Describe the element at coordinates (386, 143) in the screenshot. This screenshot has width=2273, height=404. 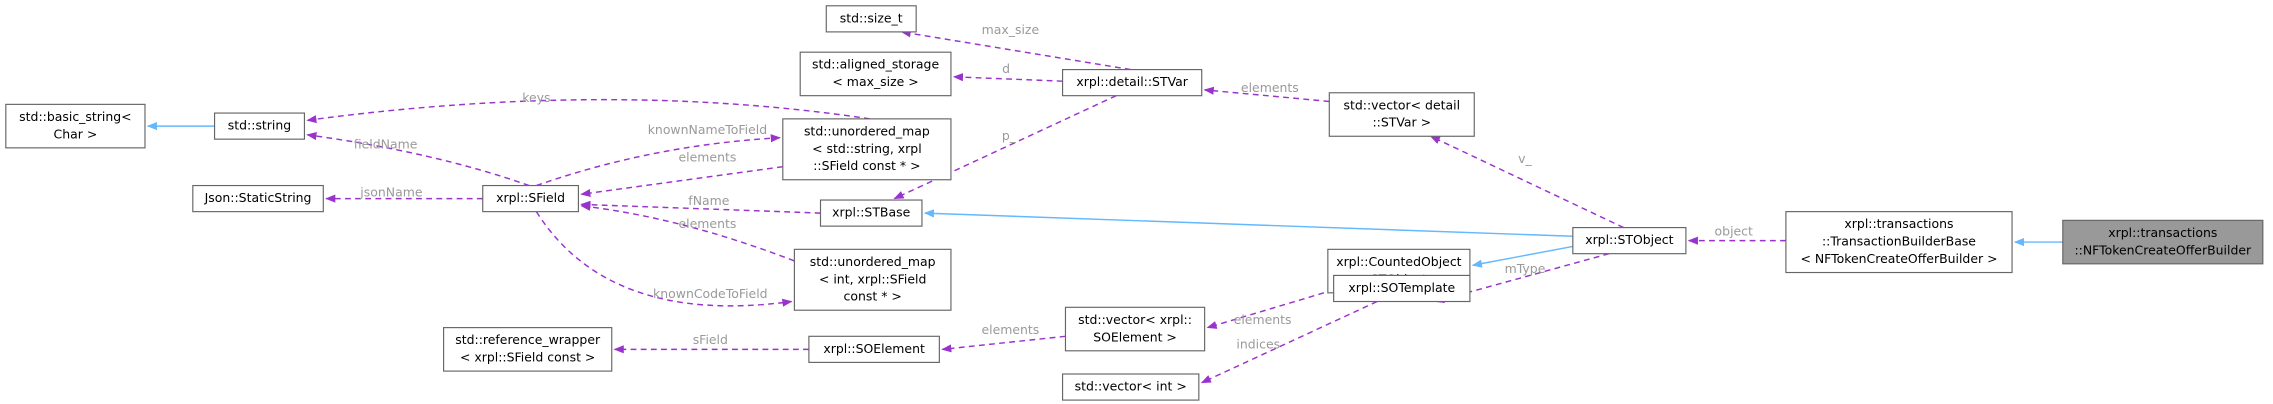
I see `edge-label: fieldName` at that location.